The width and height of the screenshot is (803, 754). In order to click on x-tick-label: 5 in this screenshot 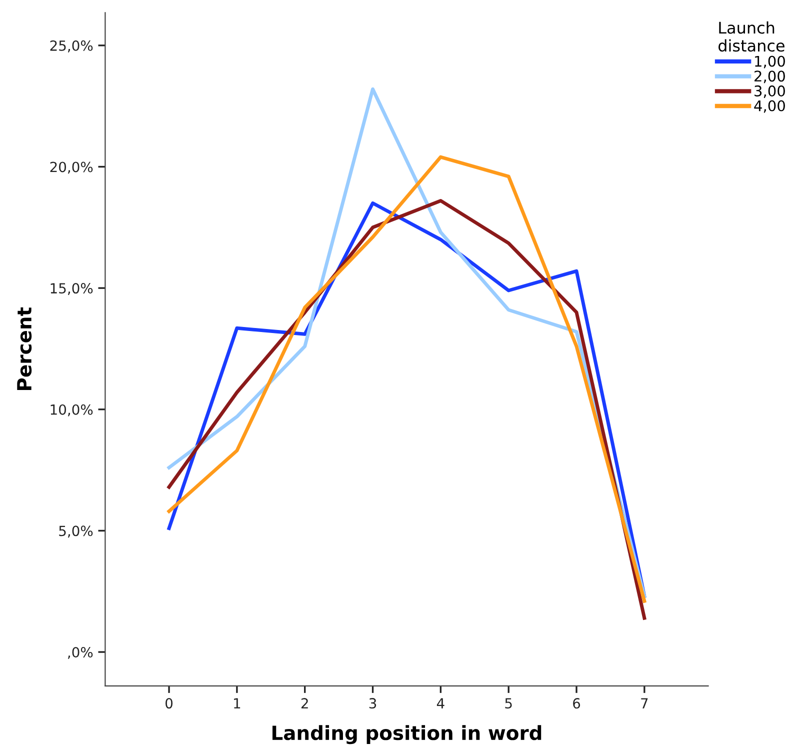, I will do `click(508, 703)`.